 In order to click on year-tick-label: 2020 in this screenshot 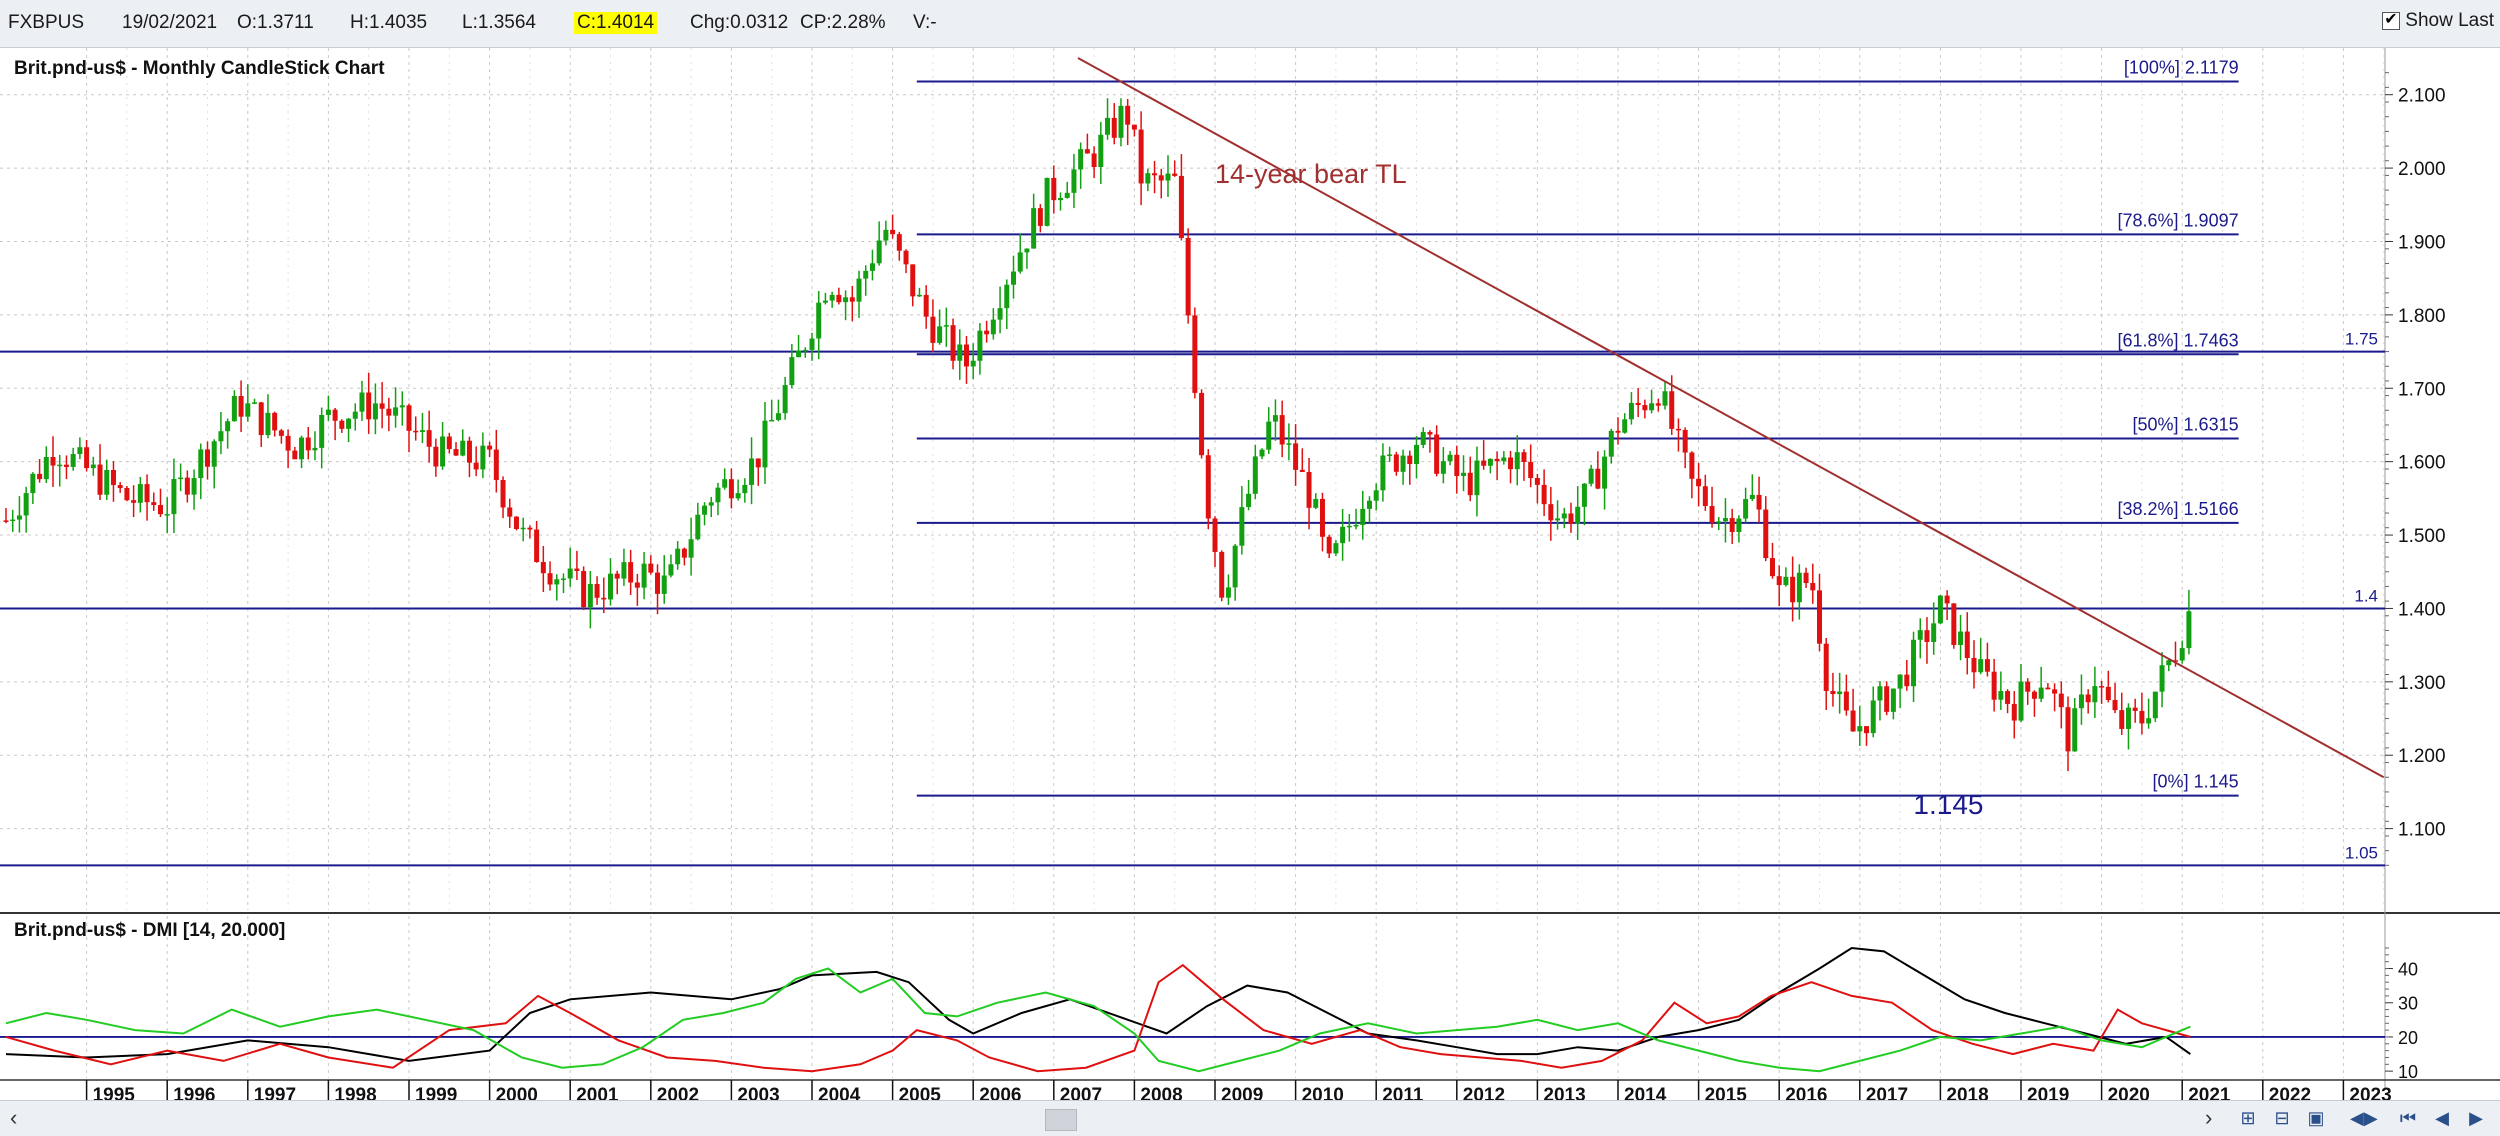, I will do `click(2129, 1092)`.